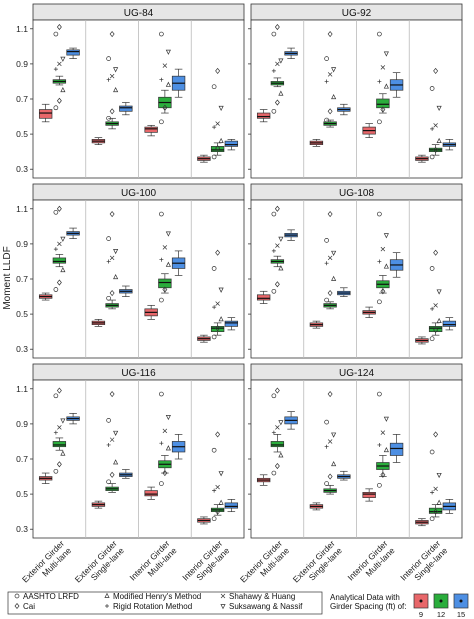 The image size is (474, 619). Describe the element at coordinates (22, 209) in the screenshot. I see `y-tick-label: 1.1` at that location.